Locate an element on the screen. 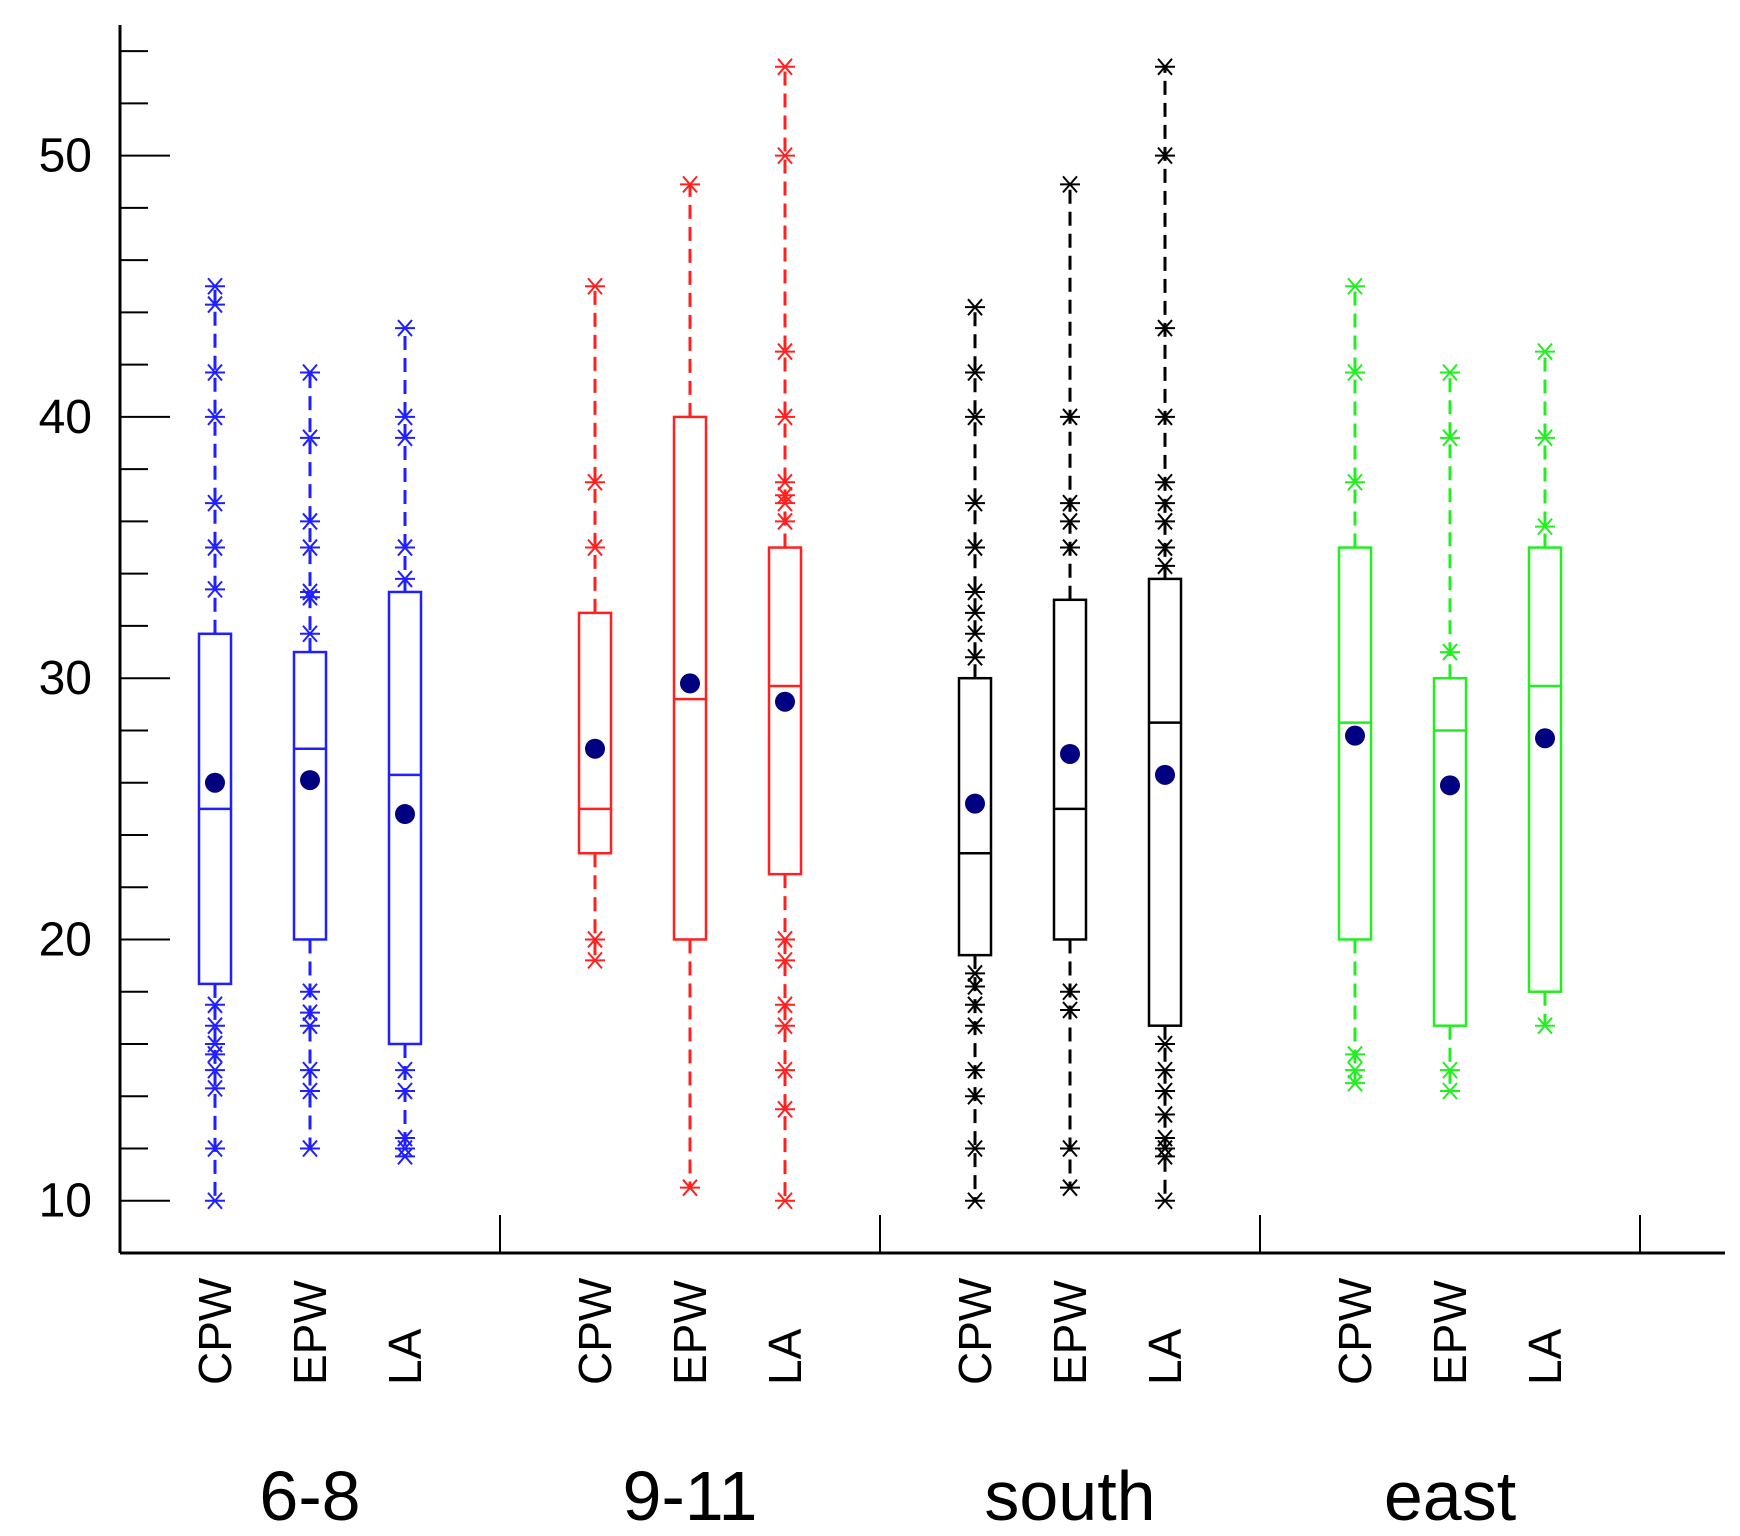 This screenshot has height=1536, width=1740. y-tick-label: 20 is located at coordinates (65, 939).